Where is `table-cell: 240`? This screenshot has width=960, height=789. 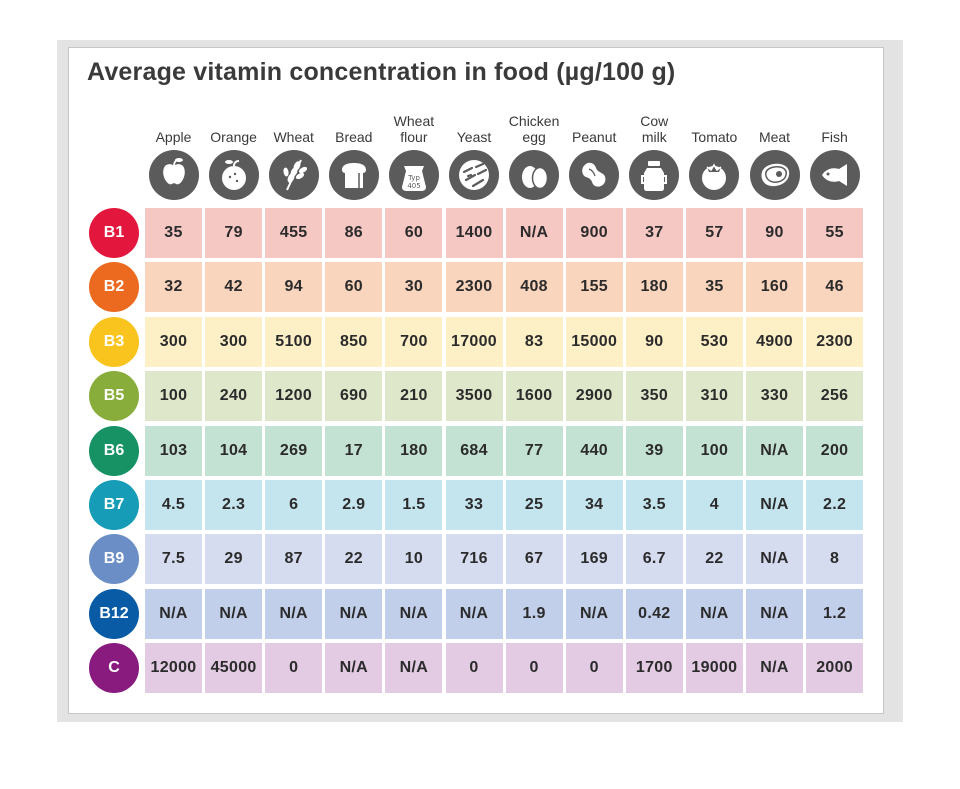 table-cell: 240 is located at coordinates (234, 396).